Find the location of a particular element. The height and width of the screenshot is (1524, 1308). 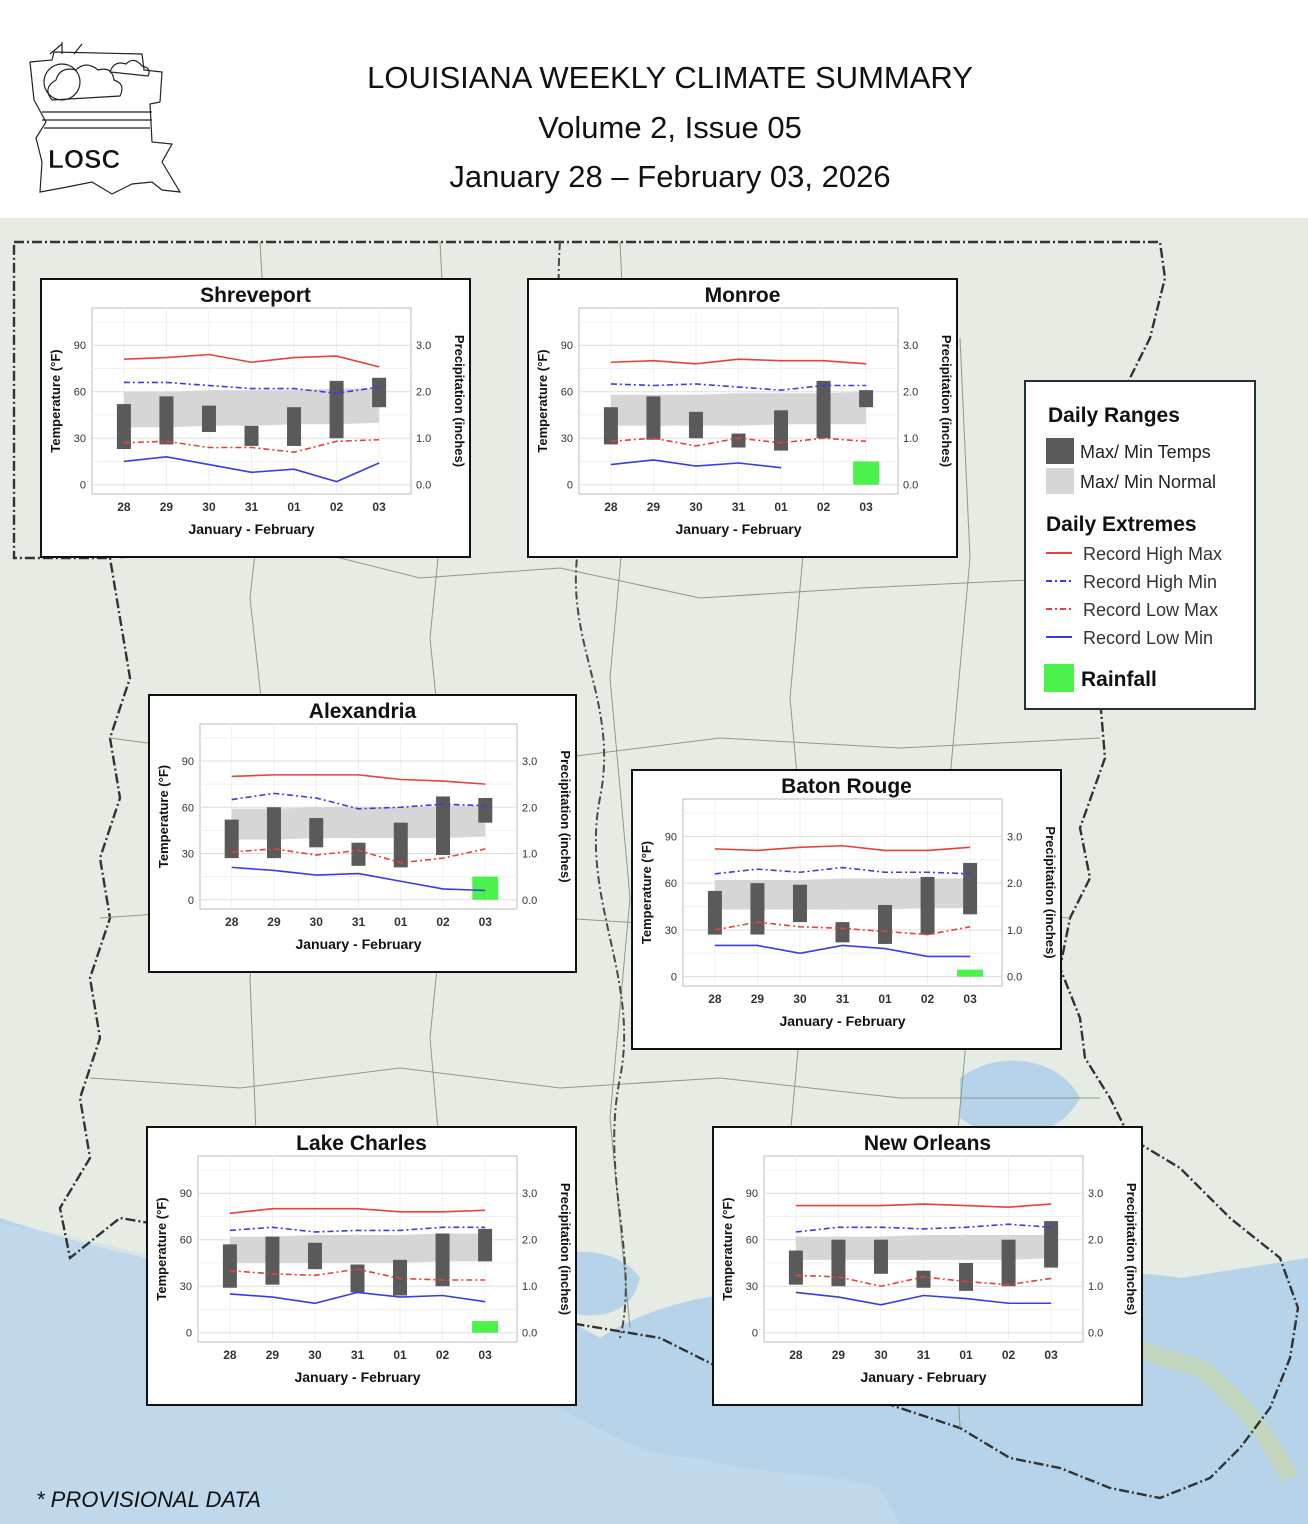

chart-title-shreveport: Shreveport is located at coordinates (255, 295).